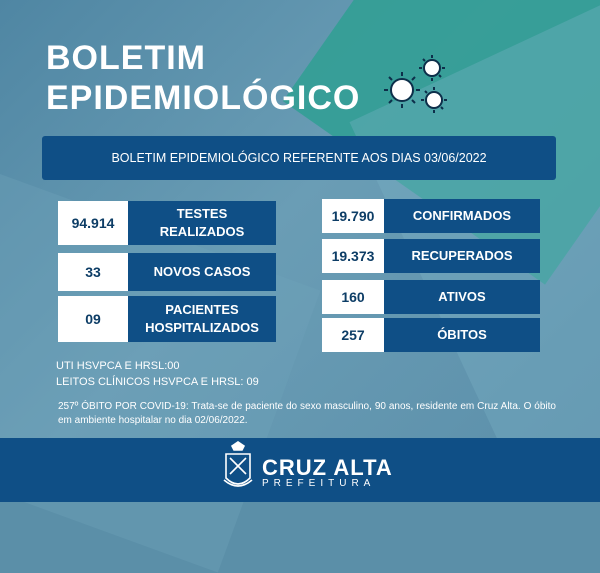 The image size is (600, 573). Describe the element at coordinates (157, 382) in the screenshot. I see `uti-line-2: LEITOS CLÍNICOS HSVPCA E HRSL: 09` at that location.